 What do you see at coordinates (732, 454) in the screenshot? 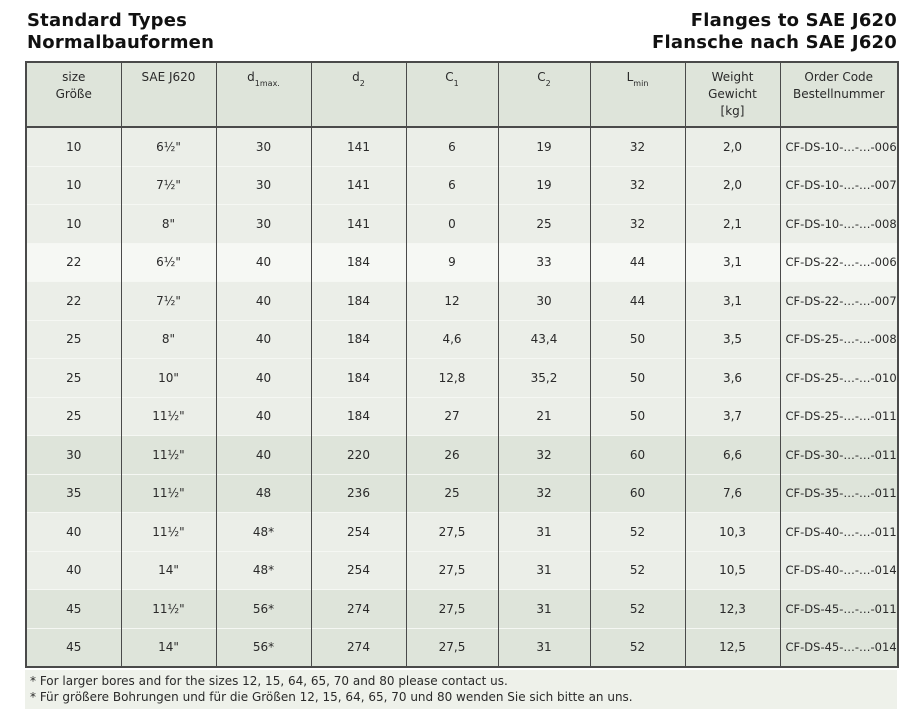
I see `cell: 6,6` at bounding box center [732, 454].